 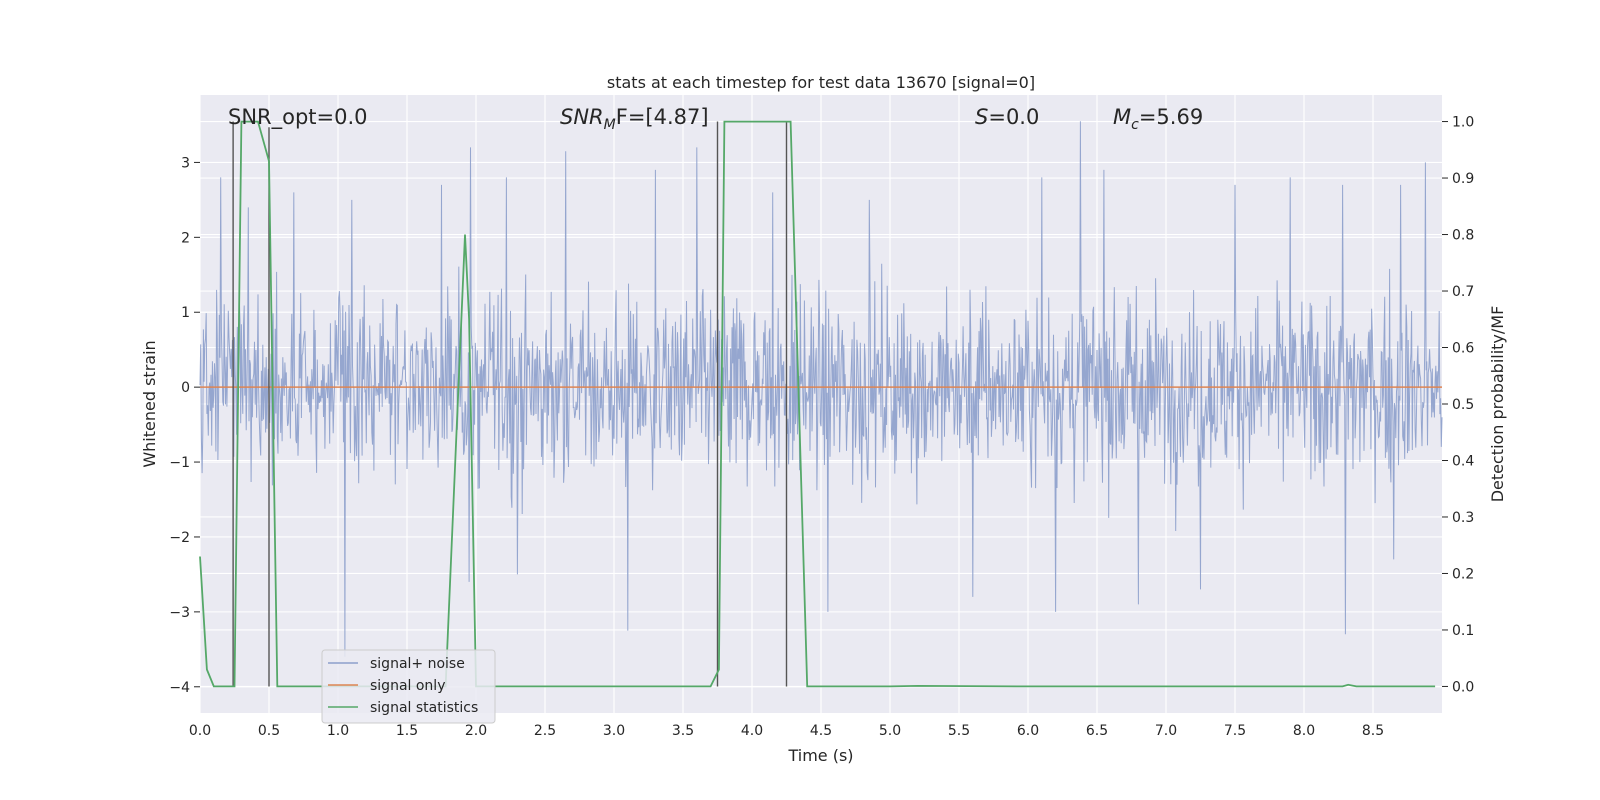 What do you see at coordinates (1122, 117) in the screenshot?
I see `annotation-mc-label: M` at bounding box center [1122, 117].